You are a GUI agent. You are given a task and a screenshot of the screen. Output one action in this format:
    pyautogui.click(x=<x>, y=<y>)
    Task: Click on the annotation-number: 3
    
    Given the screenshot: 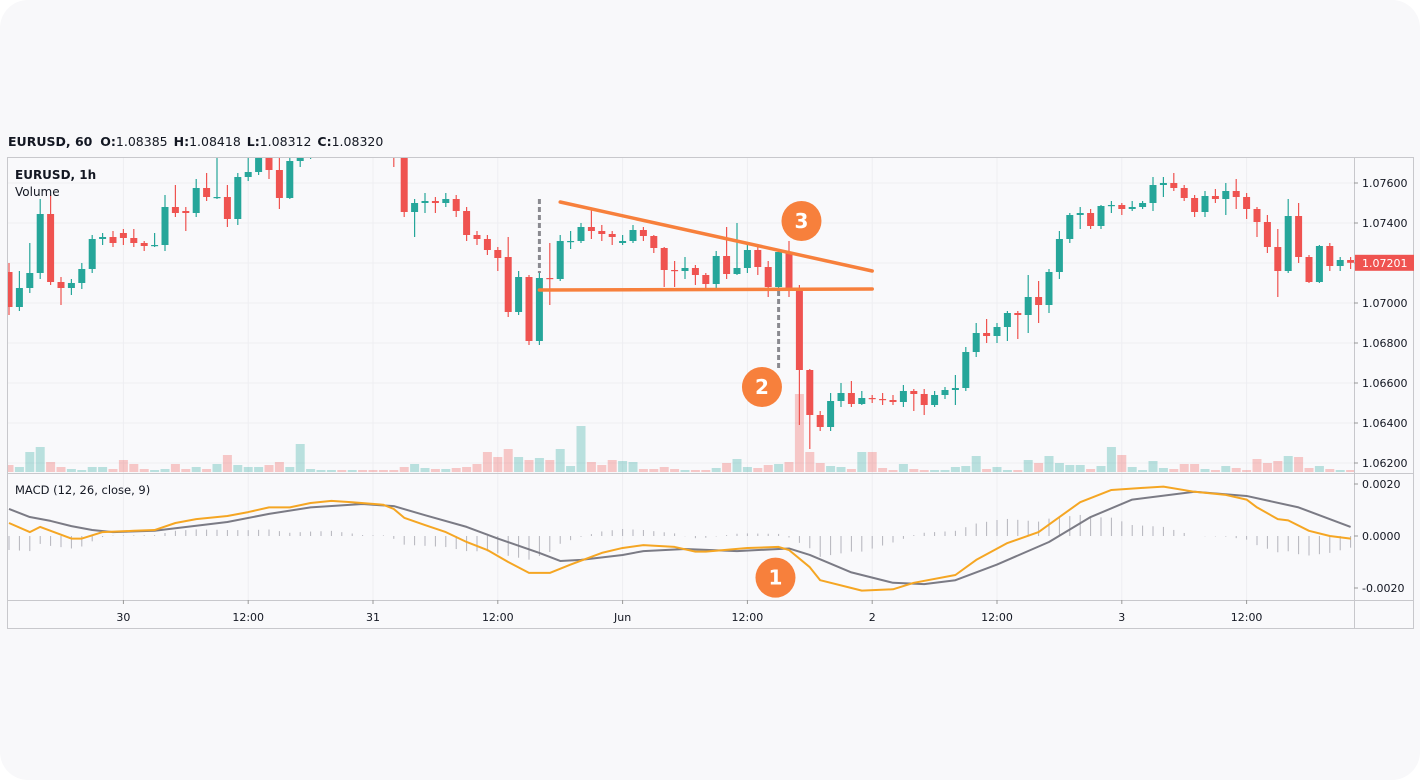 What is the action you would take?
    pyautogui.click(x=802, y=221)
    